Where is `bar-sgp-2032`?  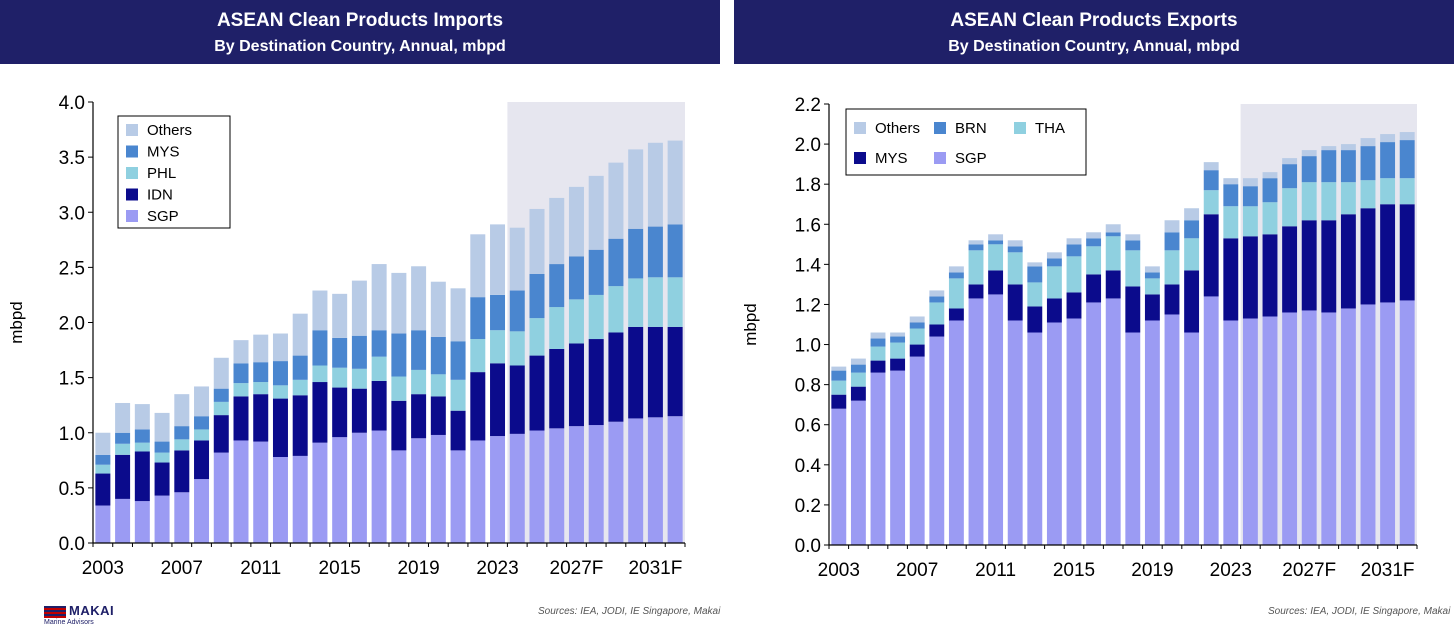
bar-sgp-2032 is located at coordinates (675, 479).